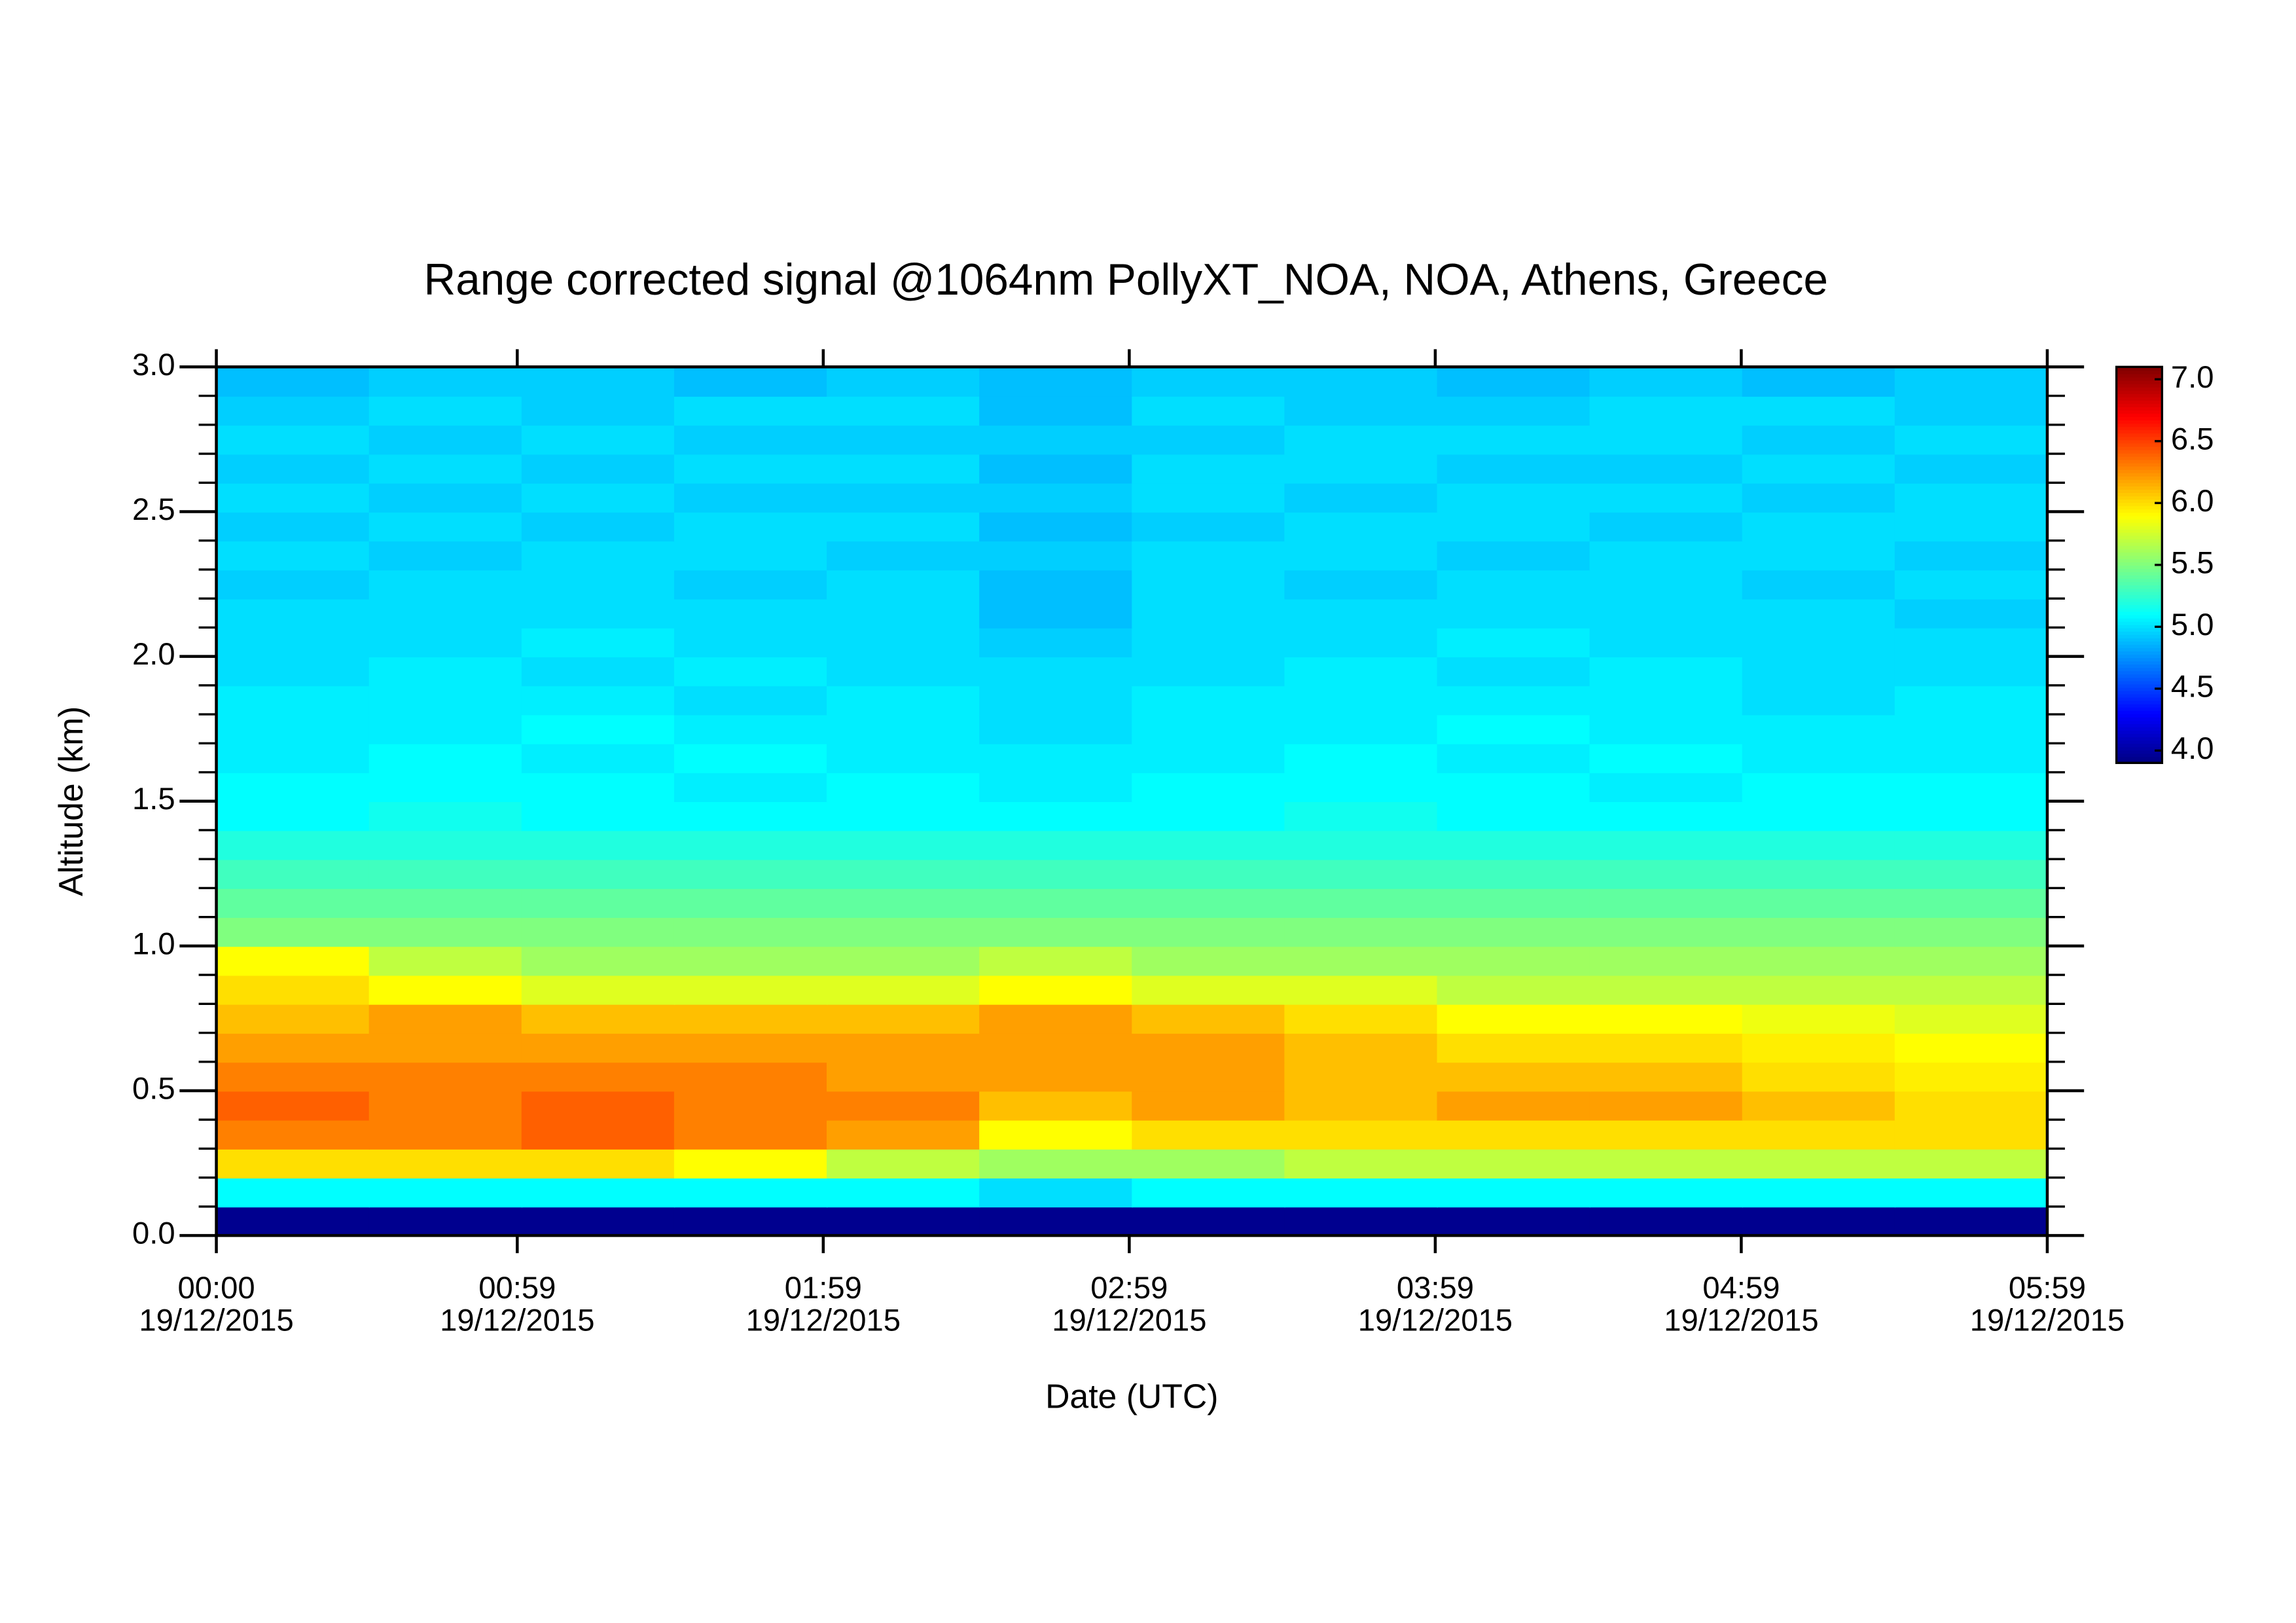  Describe the element at coordinates (2192, 501) in the screenshot. I see `colorbar-tick-label: 6.0` at that location.